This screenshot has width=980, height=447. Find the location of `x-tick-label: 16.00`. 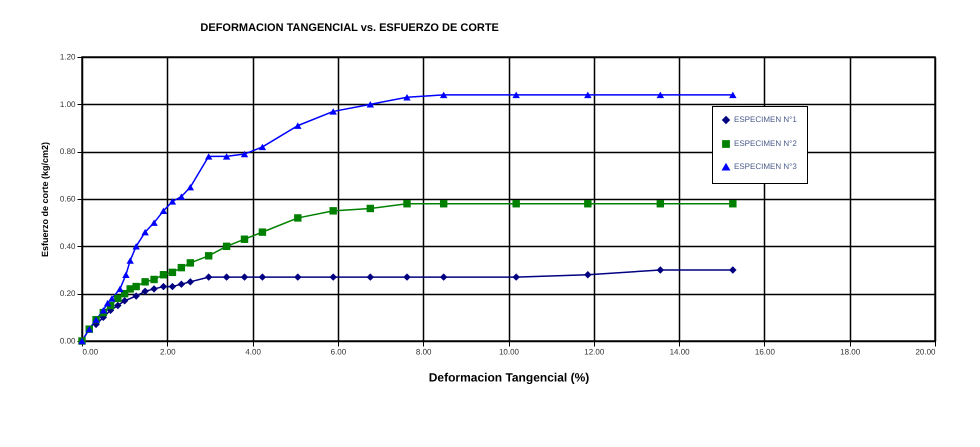

x-tick-label: 16.00 is located at coordinates (765, 352).